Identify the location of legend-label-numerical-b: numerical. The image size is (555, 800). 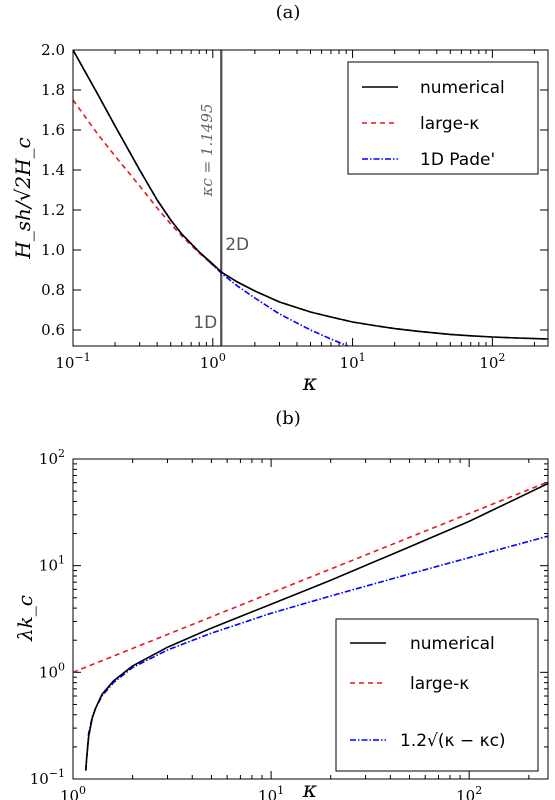
(452, 644).